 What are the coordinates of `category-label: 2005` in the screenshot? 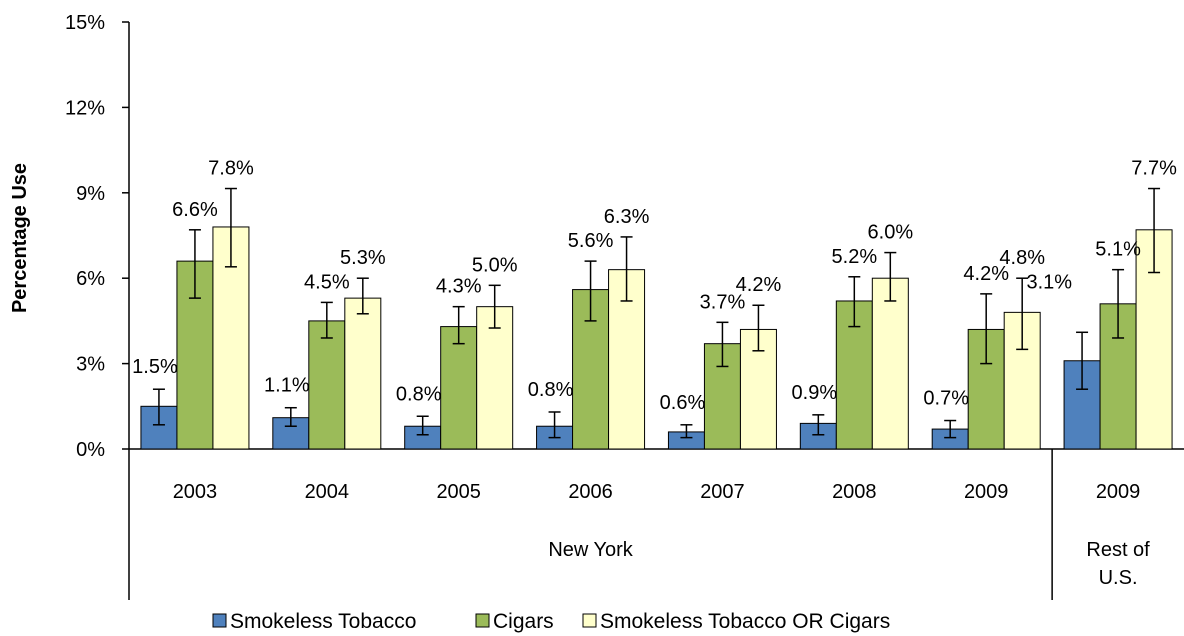 It's located at (458, 492).